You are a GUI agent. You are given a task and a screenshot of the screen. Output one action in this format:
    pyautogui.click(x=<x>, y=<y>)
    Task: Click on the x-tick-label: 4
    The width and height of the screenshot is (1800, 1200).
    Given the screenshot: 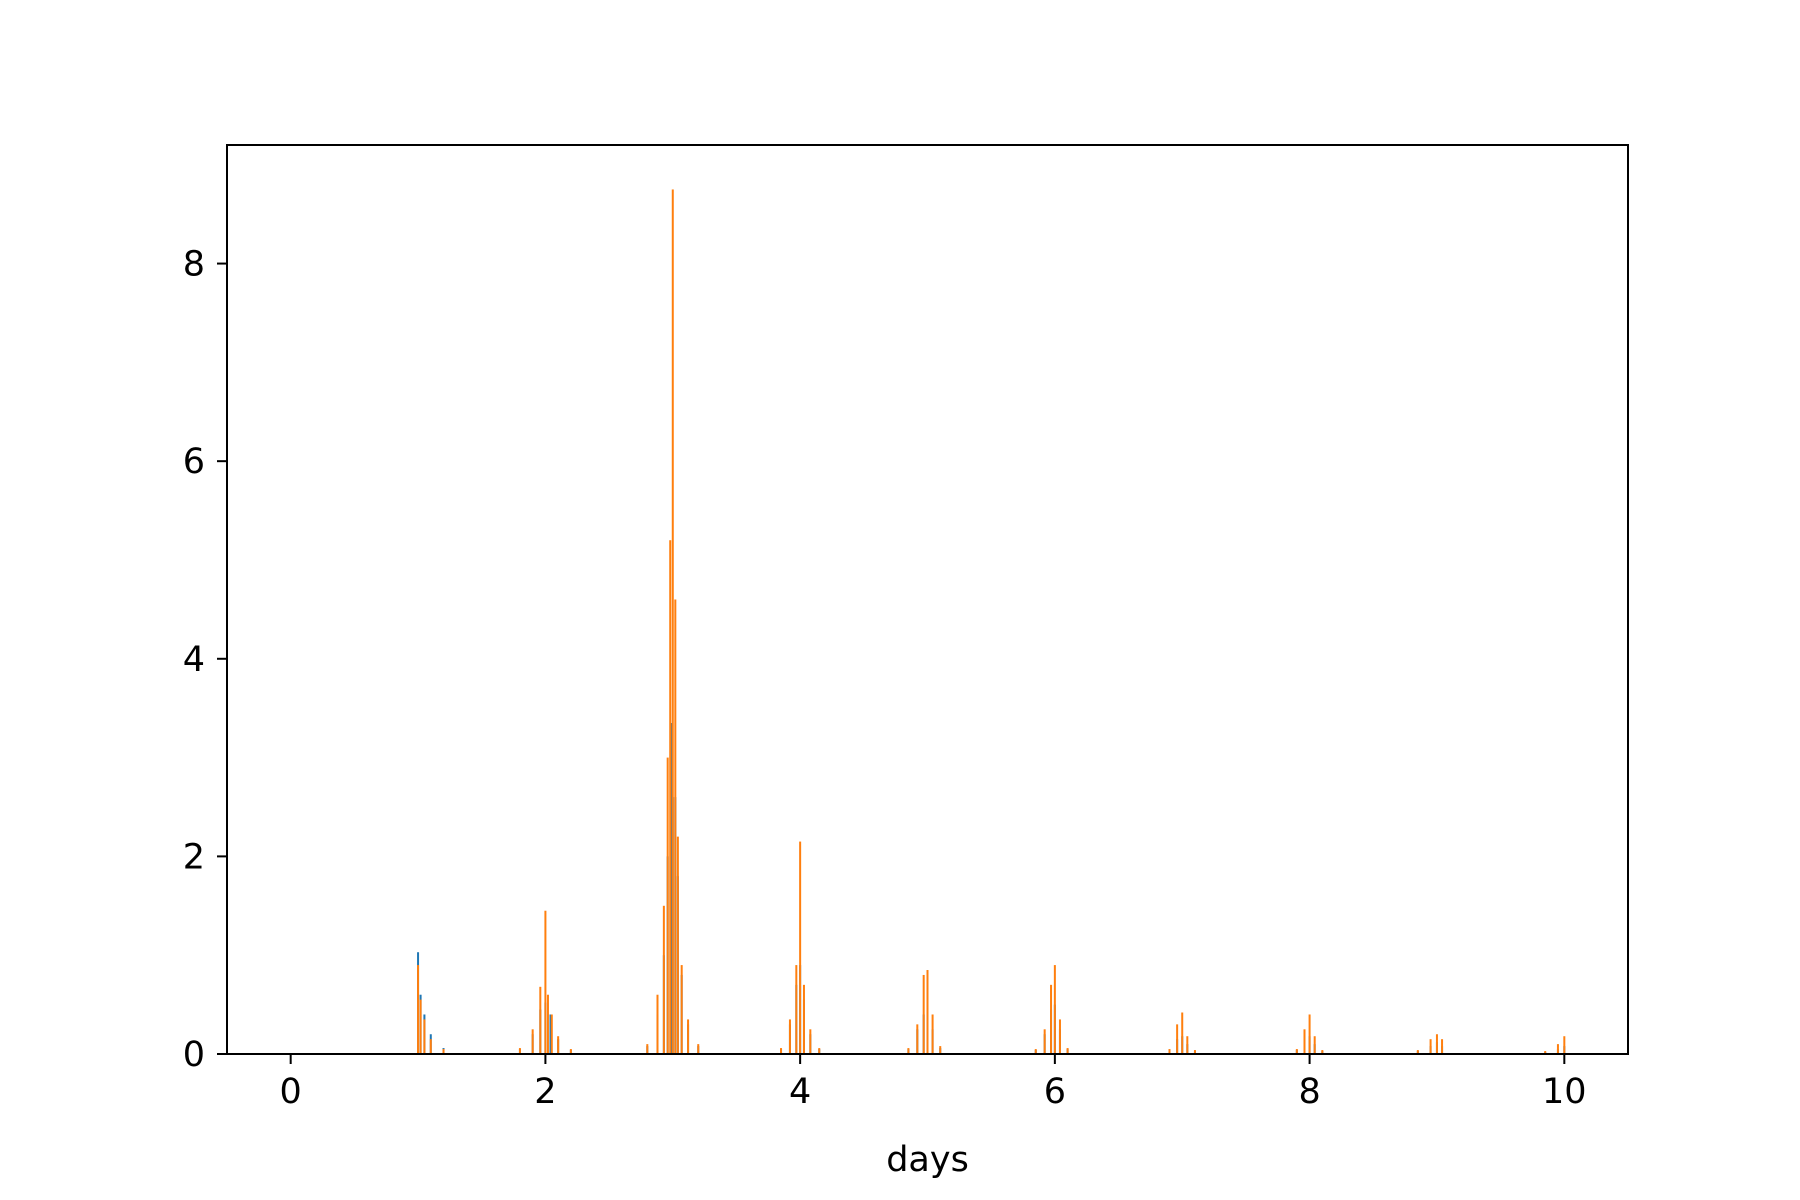 What is the action you would take?
    pyautogui.click(x=800, y=1092)
    